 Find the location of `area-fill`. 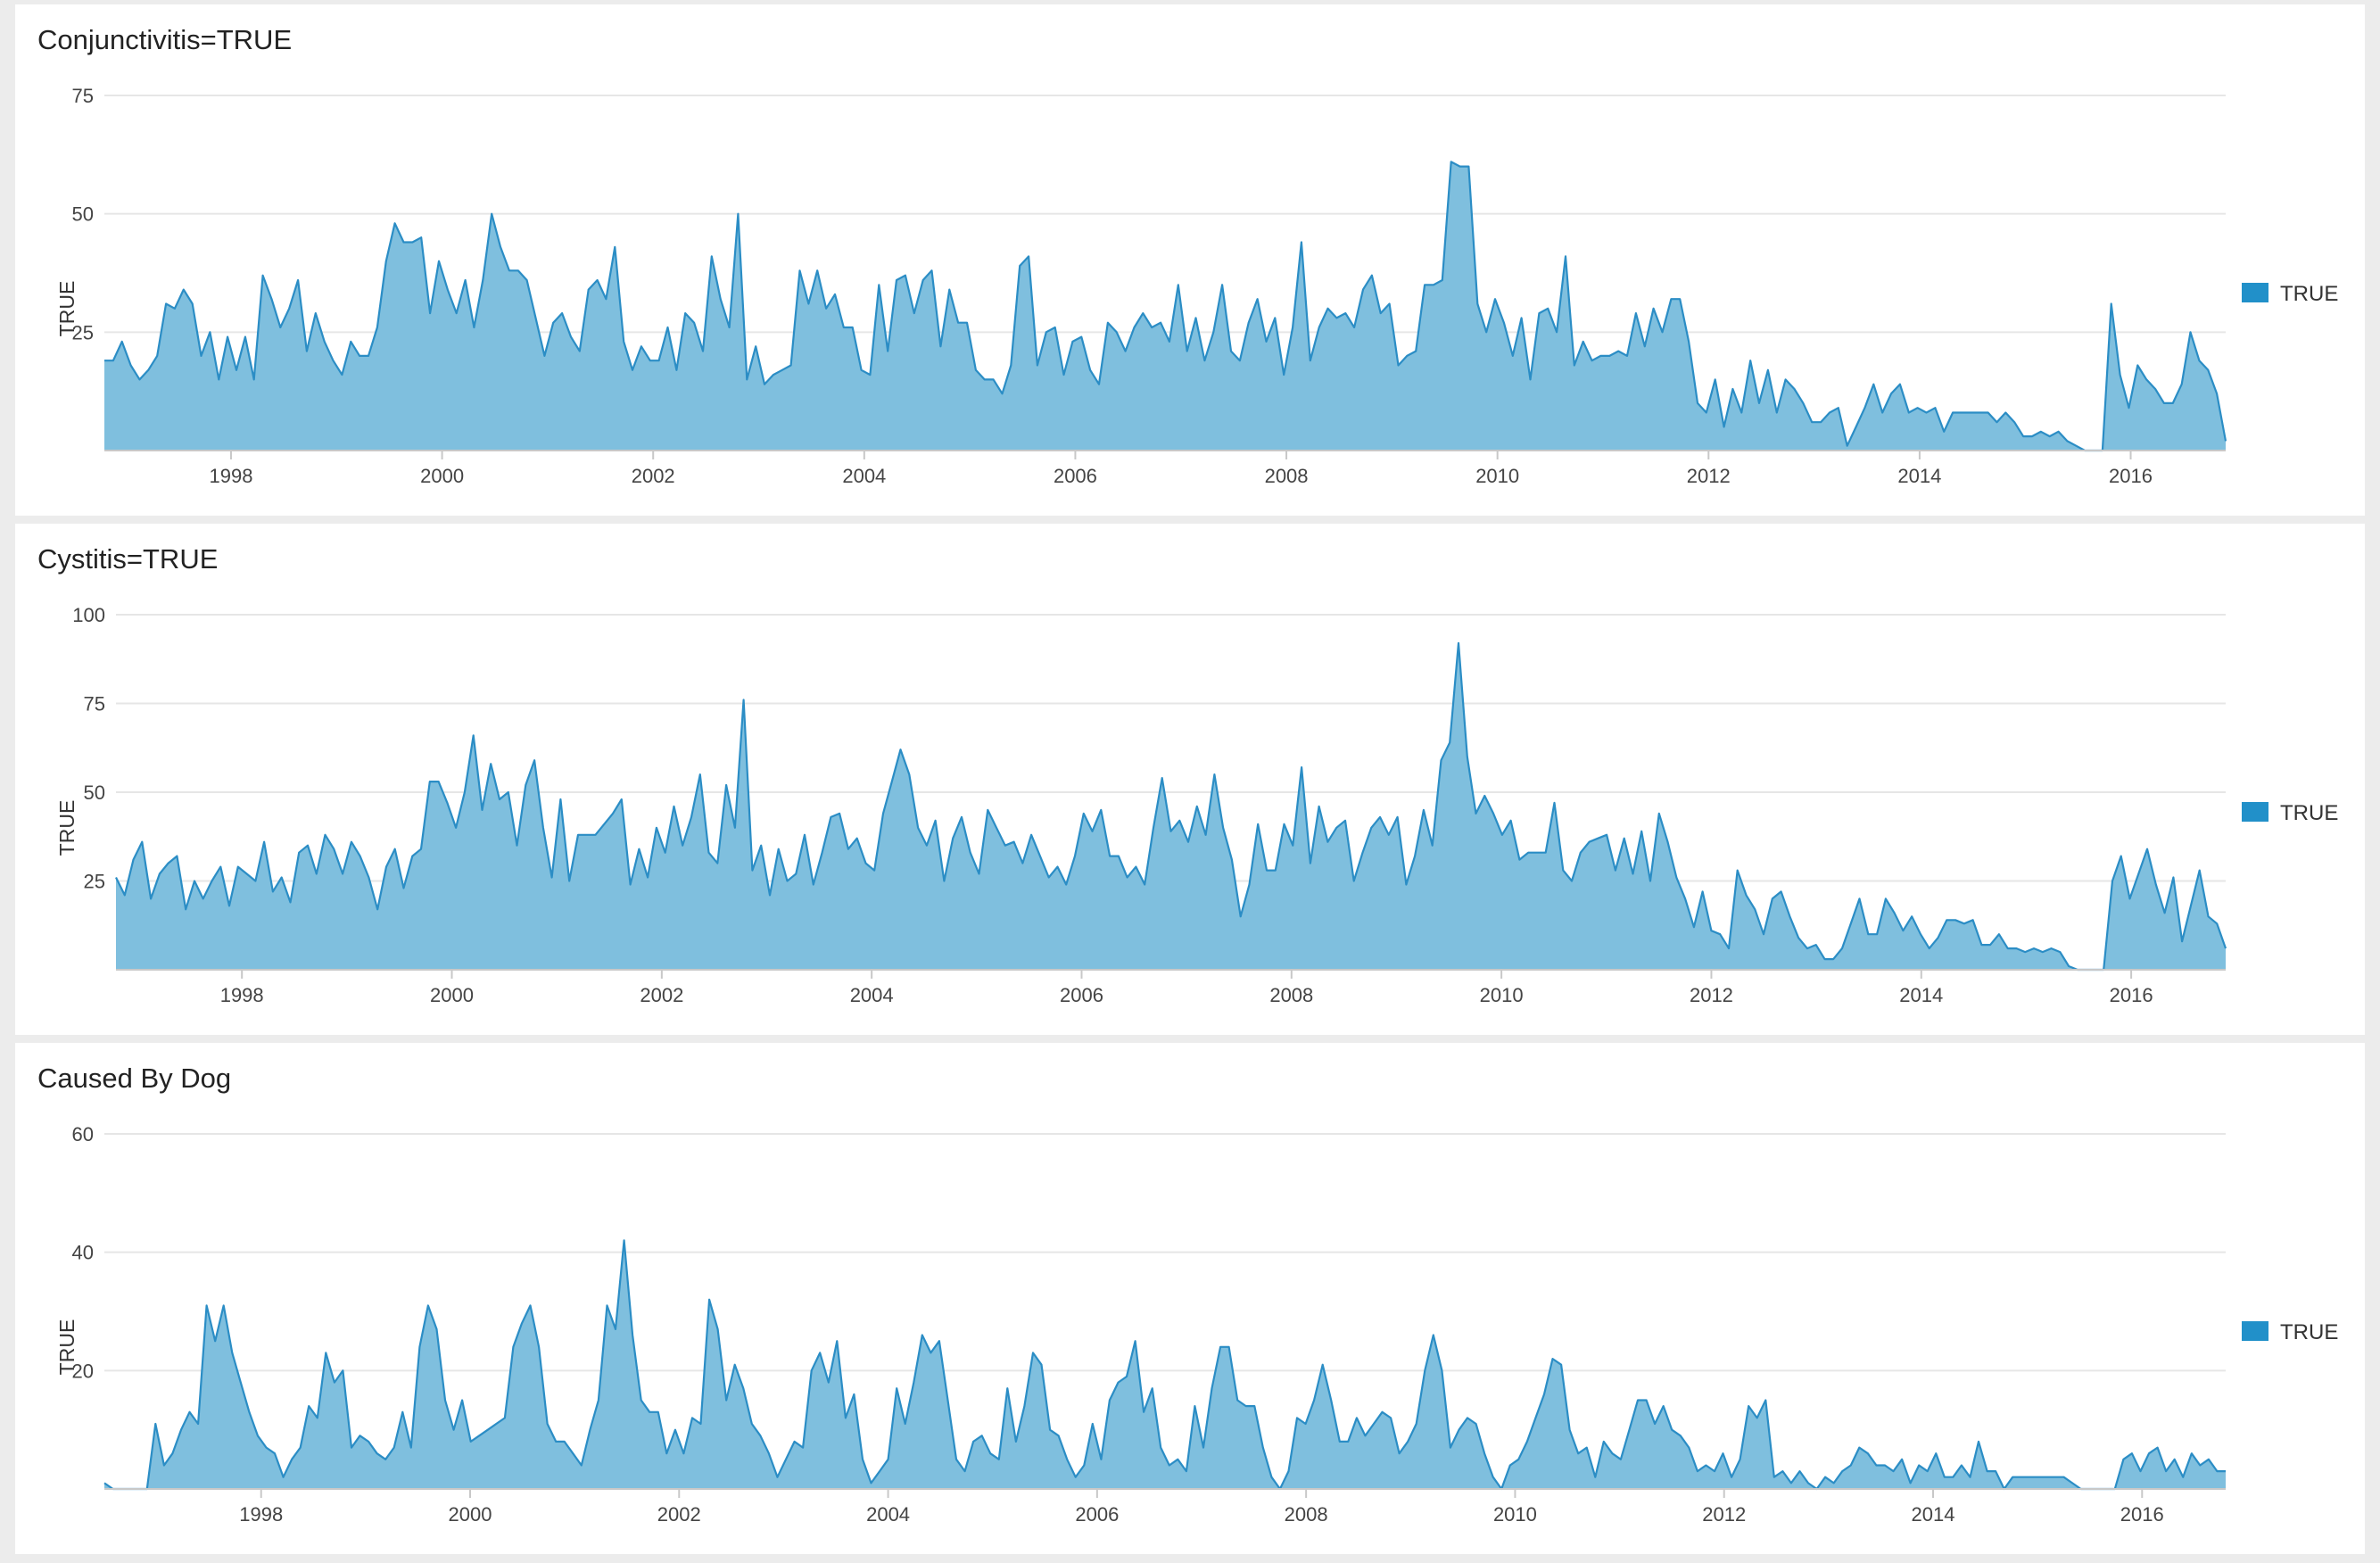

area-fill is located at coordinates (1165, 1364).